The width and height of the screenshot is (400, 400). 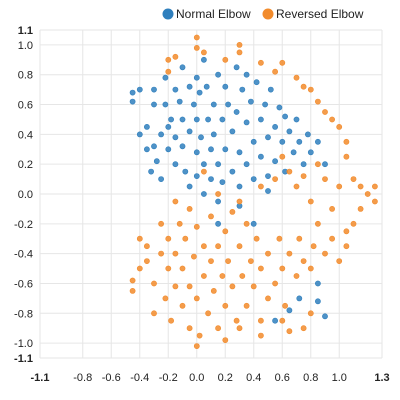 I want to click on legend-marker, so click(x=268, y=14).